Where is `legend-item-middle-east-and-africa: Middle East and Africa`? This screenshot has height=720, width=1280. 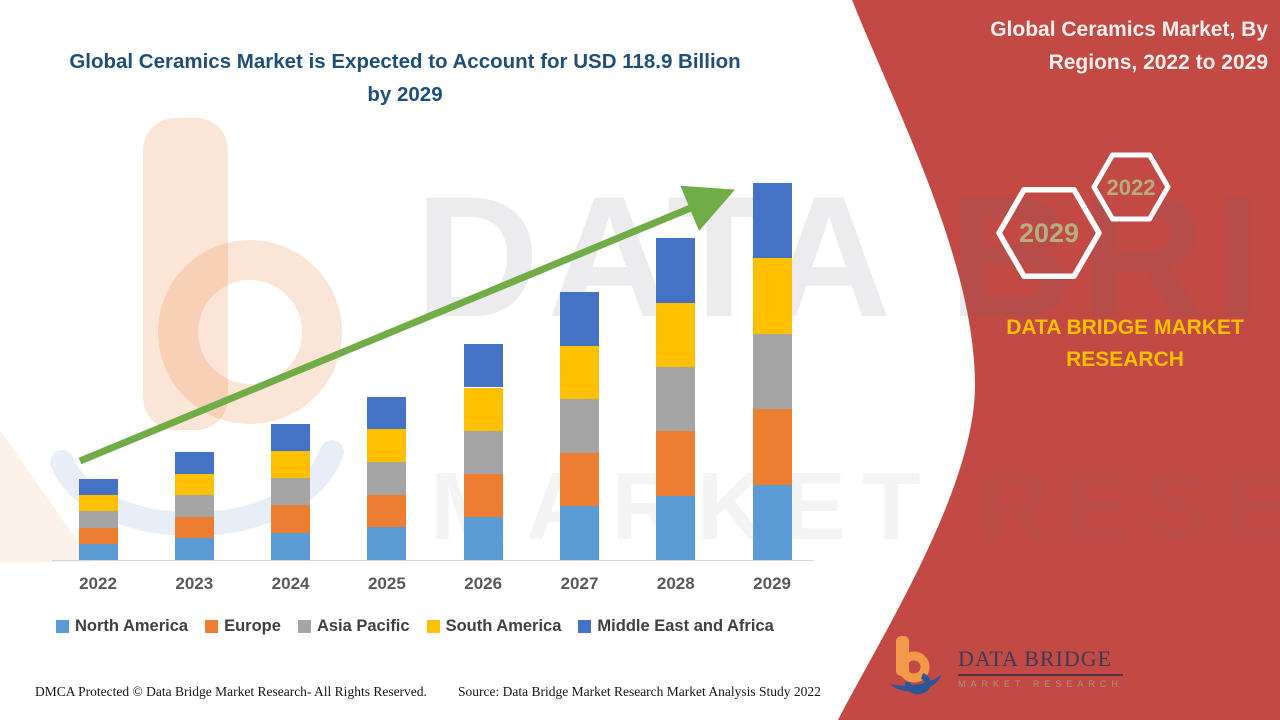
legend-item-middle-east-and-africa: Middle East and Africa is located at coordinates (676, 626).